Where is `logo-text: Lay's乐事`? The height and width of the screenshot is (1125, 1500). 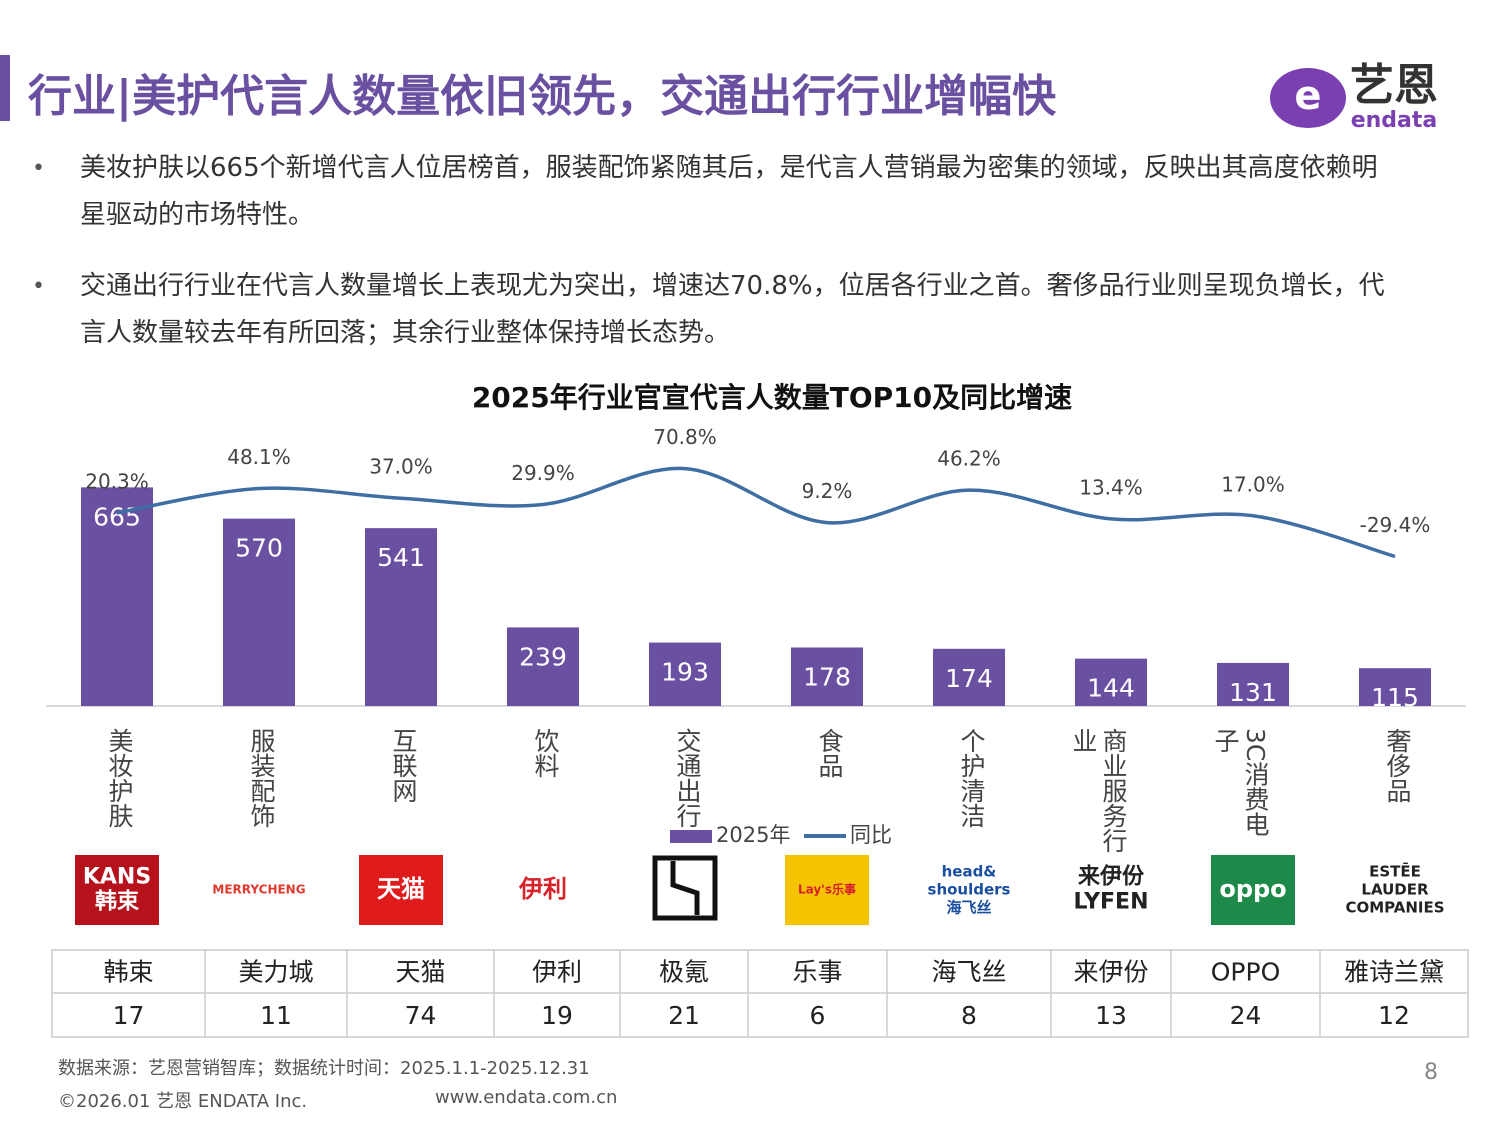 logo-text: Lay's乐事 is located at coordinates (827, 889).